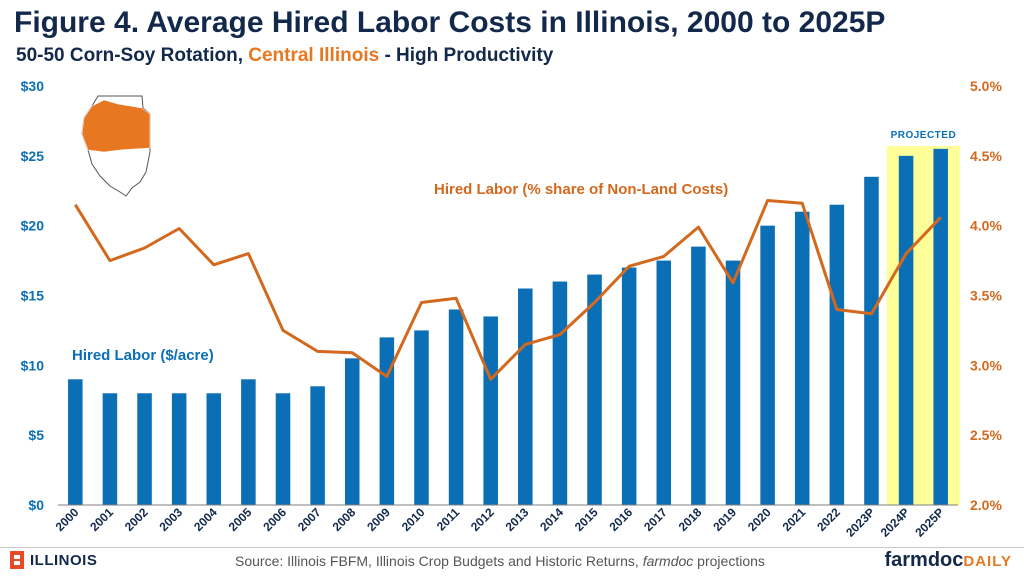  What do you see at coordinates (36, 505) in the screenshot?
I see `y-left-tick-label: $0` at bounding box center [36, 505].